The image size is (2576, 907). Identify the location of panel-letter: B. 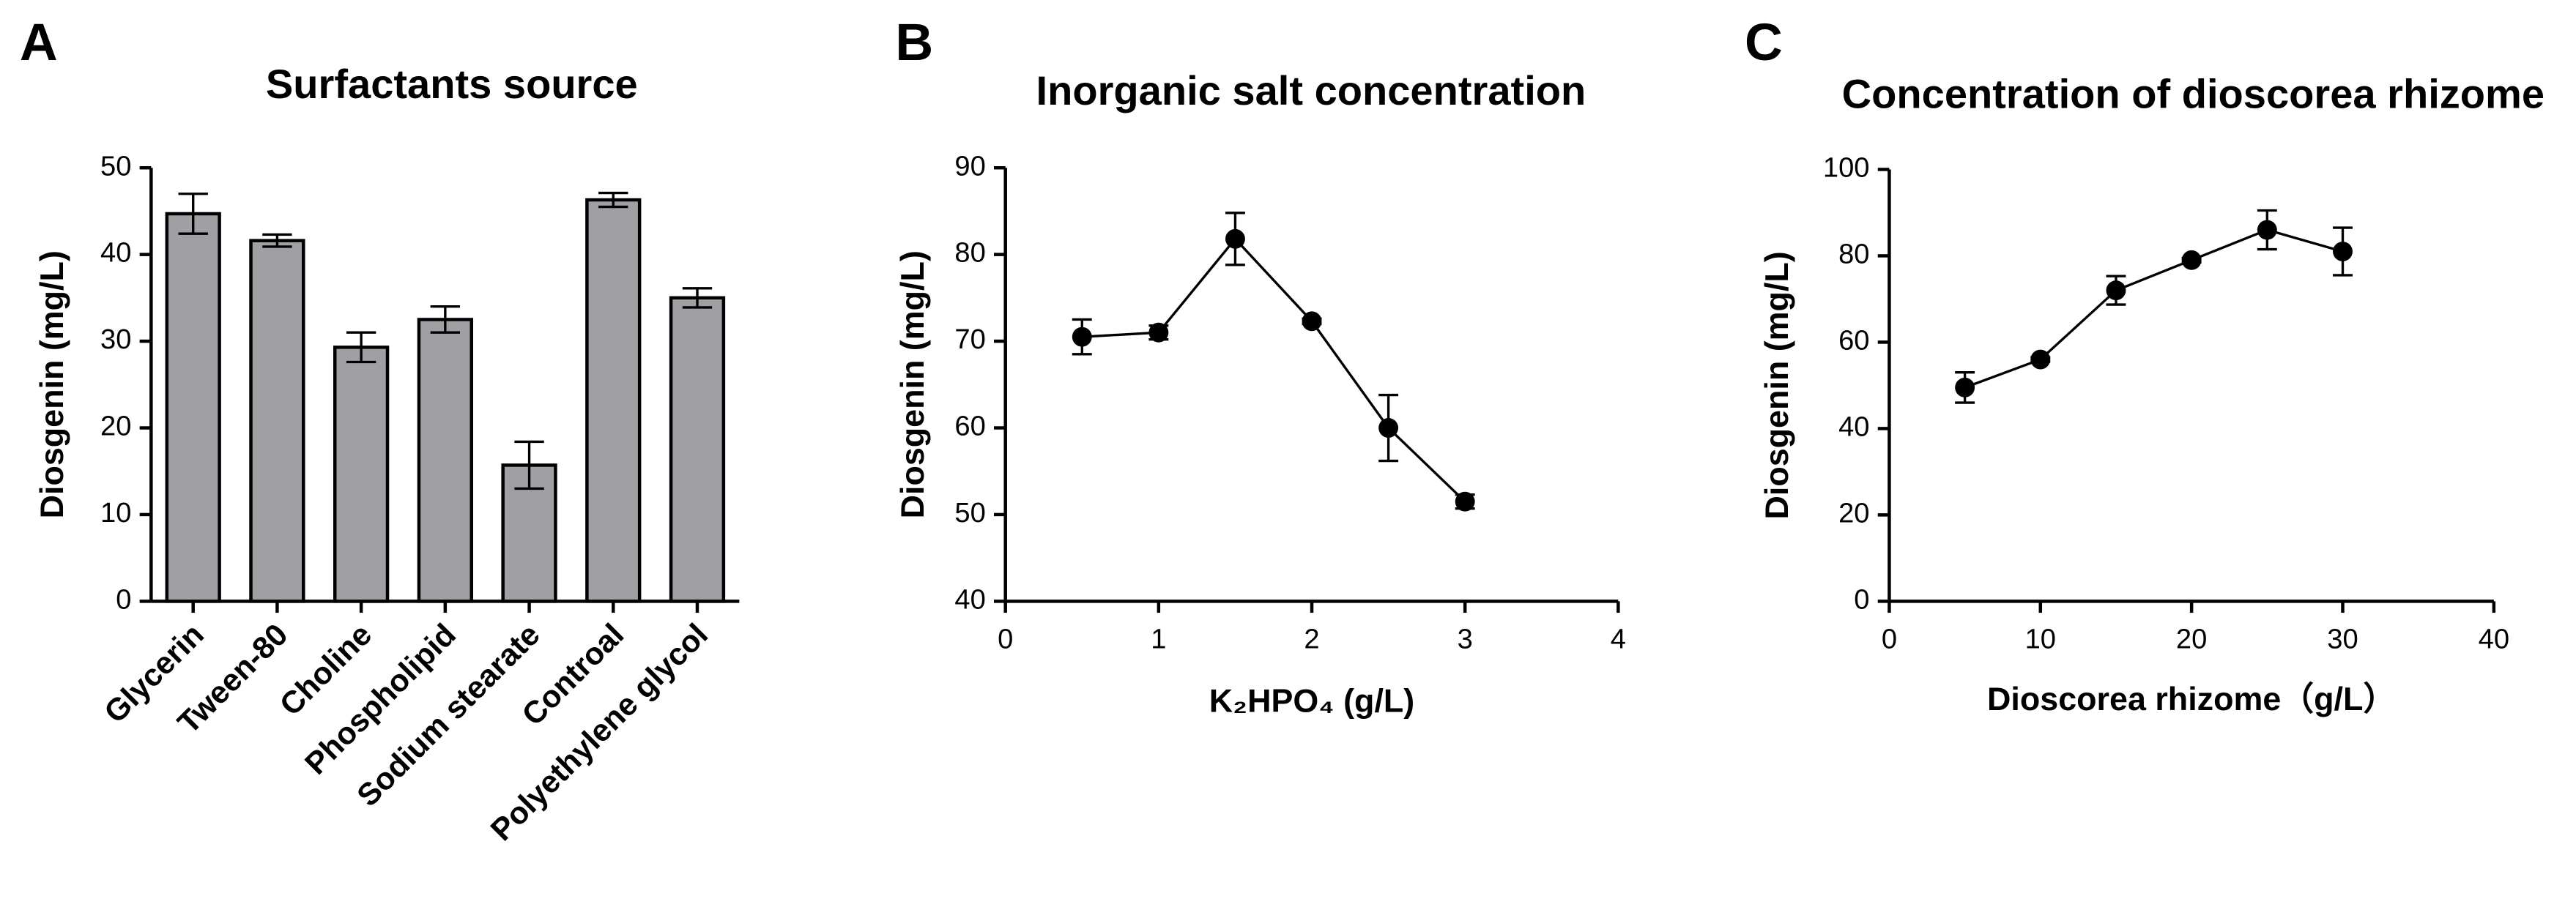
(914, 42).